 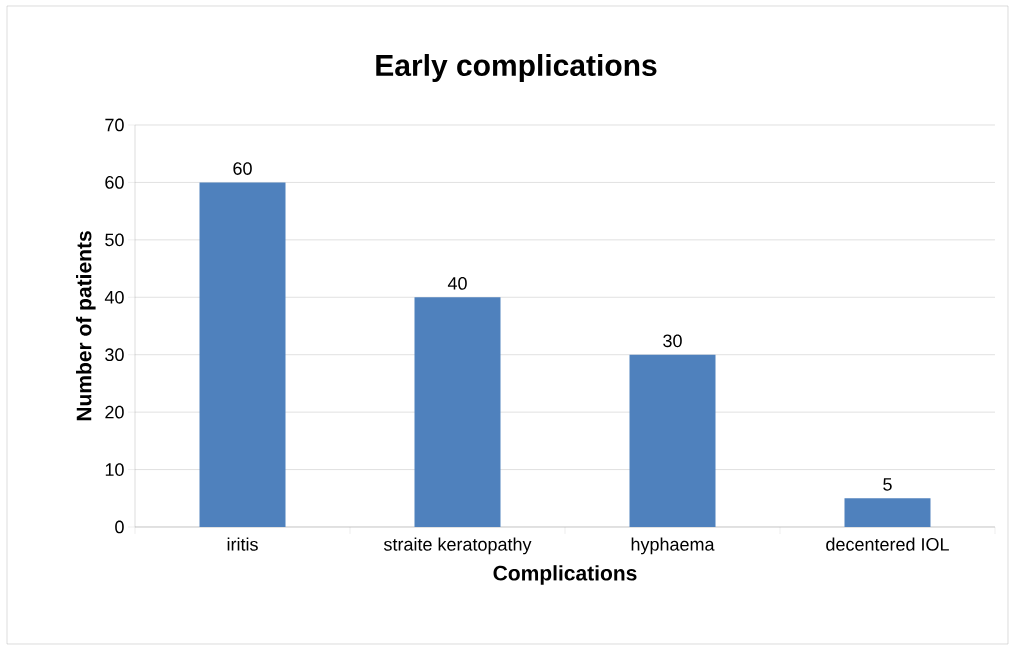 I want to click on x-tick-label: iritis, so click(x=242, y=544).